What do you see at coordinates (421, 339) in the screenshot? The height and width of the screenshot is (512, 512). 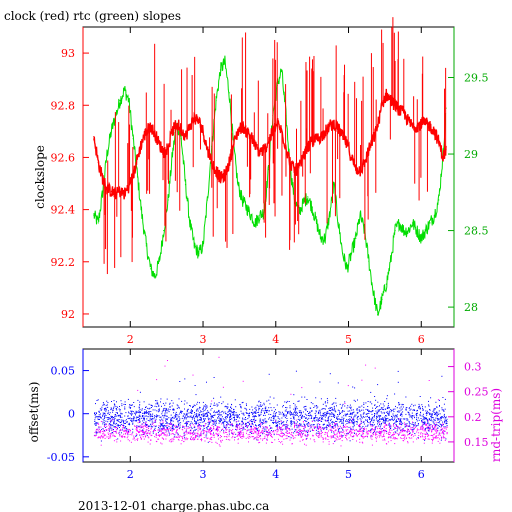 I see `x-tick-label: 6` at bounding box center [421, 339].